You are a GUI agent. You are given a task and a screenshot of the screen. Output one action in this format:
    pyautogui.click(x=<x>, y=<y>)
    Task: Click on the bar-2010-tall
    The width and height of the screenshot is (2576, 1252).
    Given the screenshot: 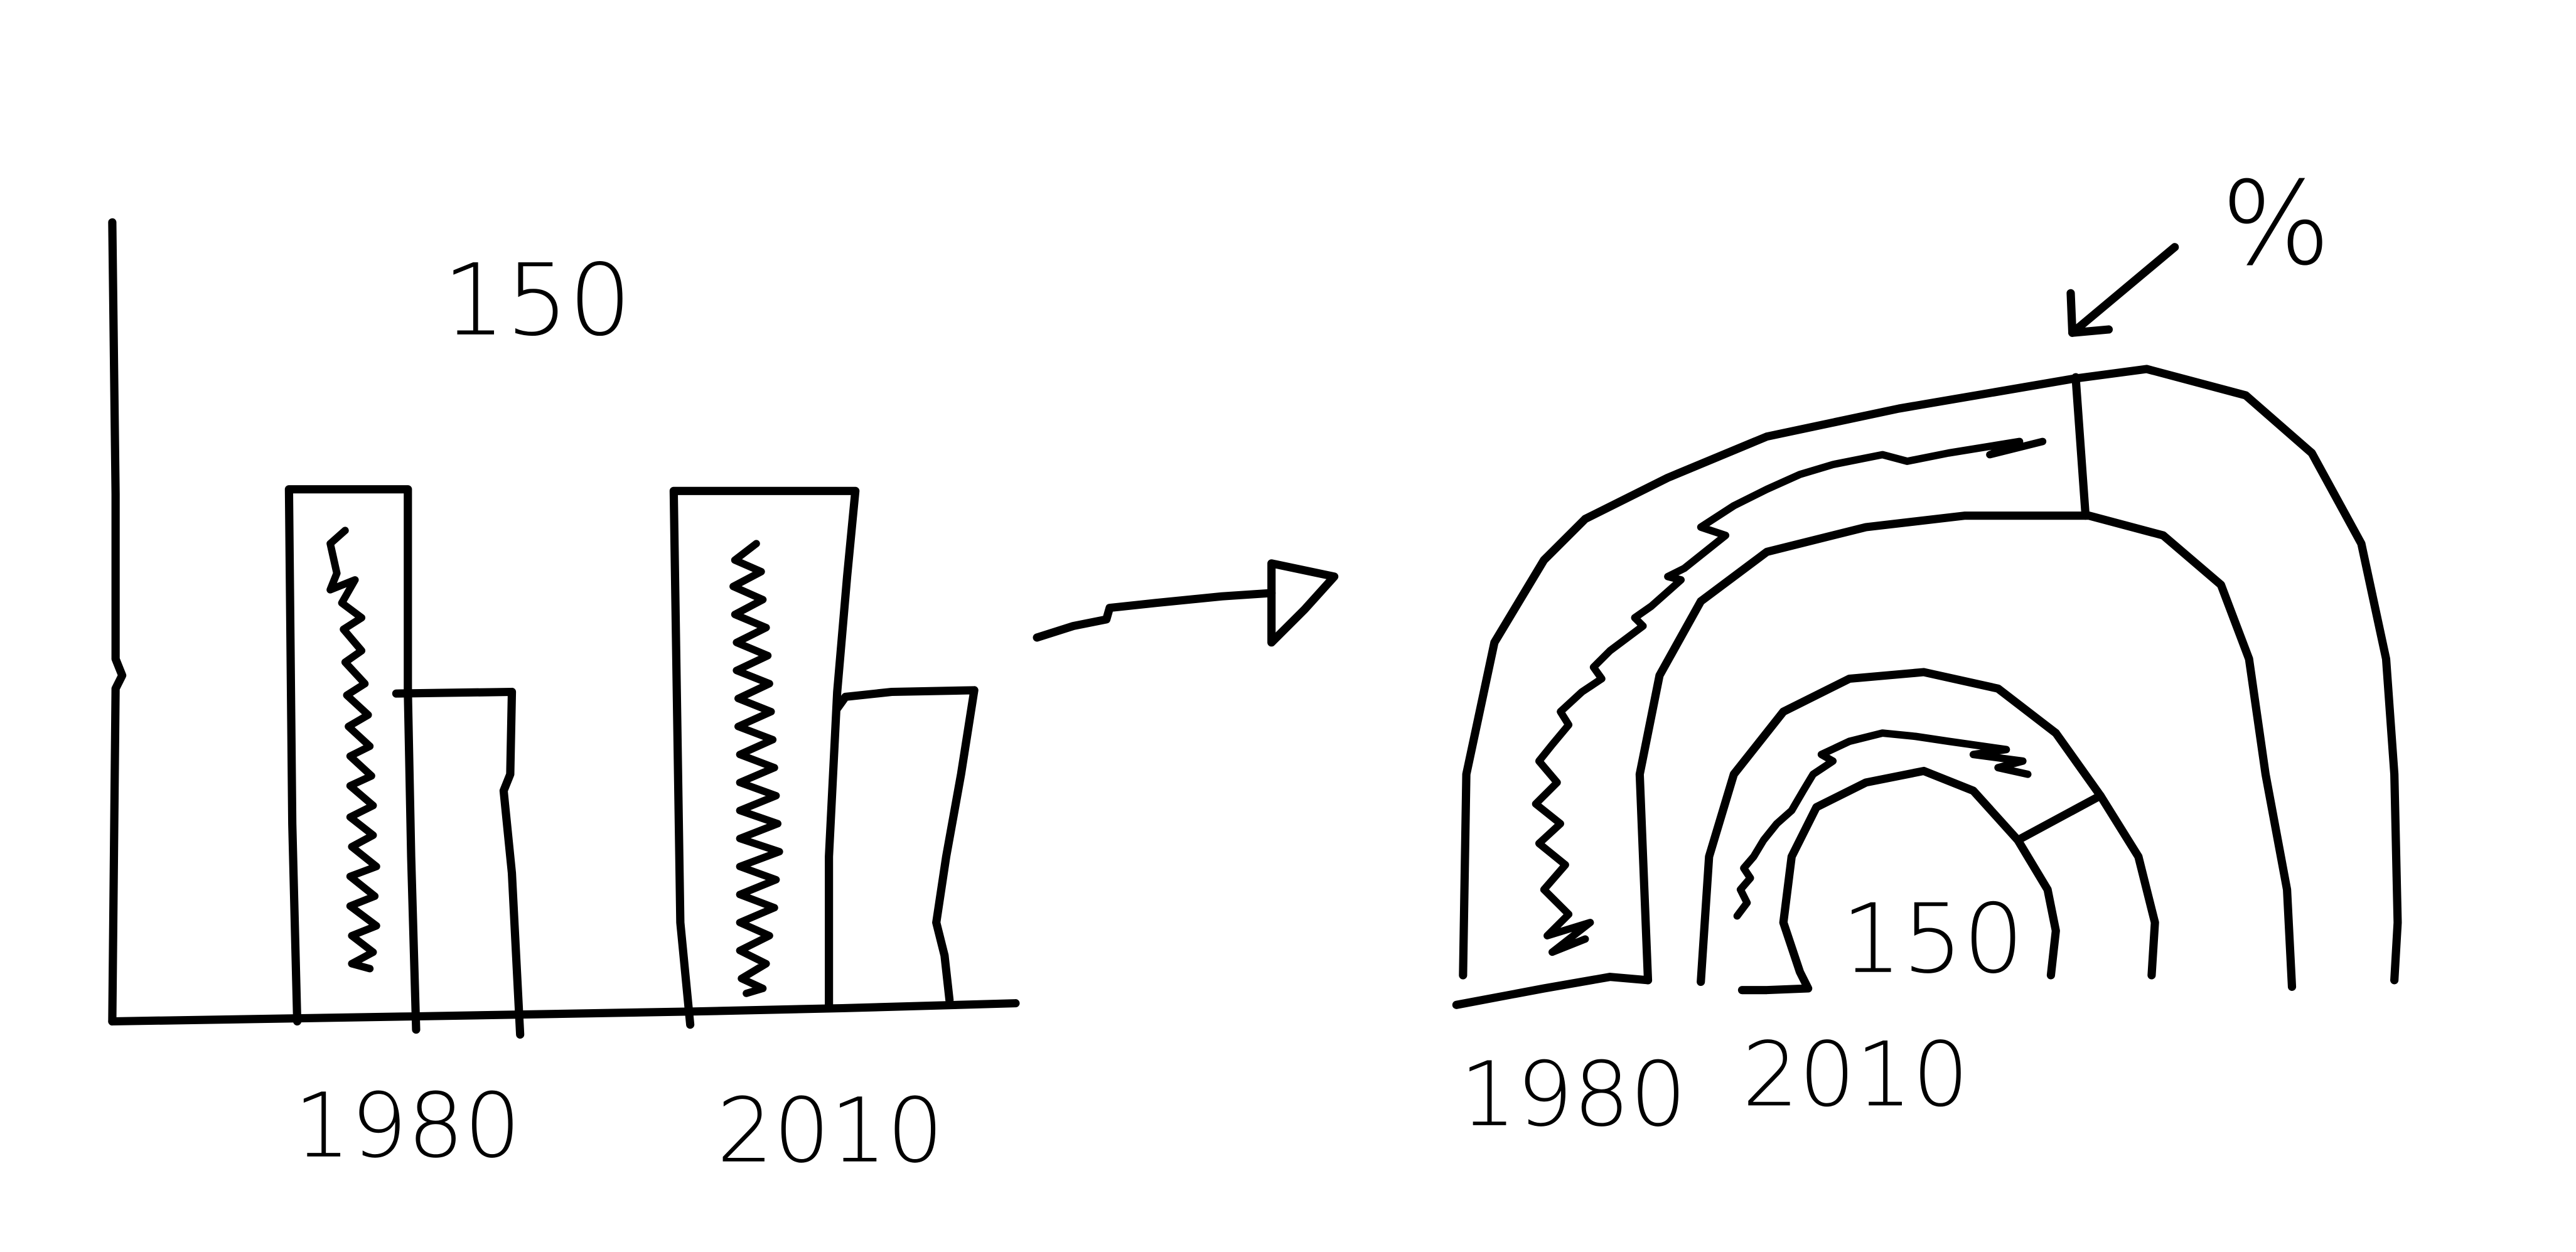 What is the action you would take?
    pyautogui.click(x=764, y=758)
    